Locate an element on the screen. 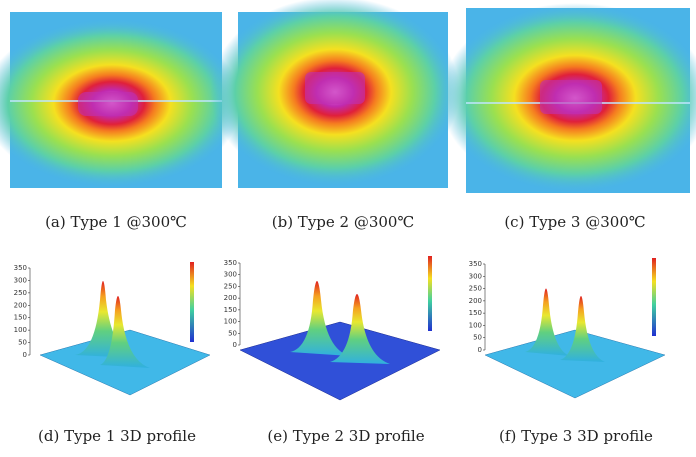  surface-plot-d is located at coordinates (120, 329).